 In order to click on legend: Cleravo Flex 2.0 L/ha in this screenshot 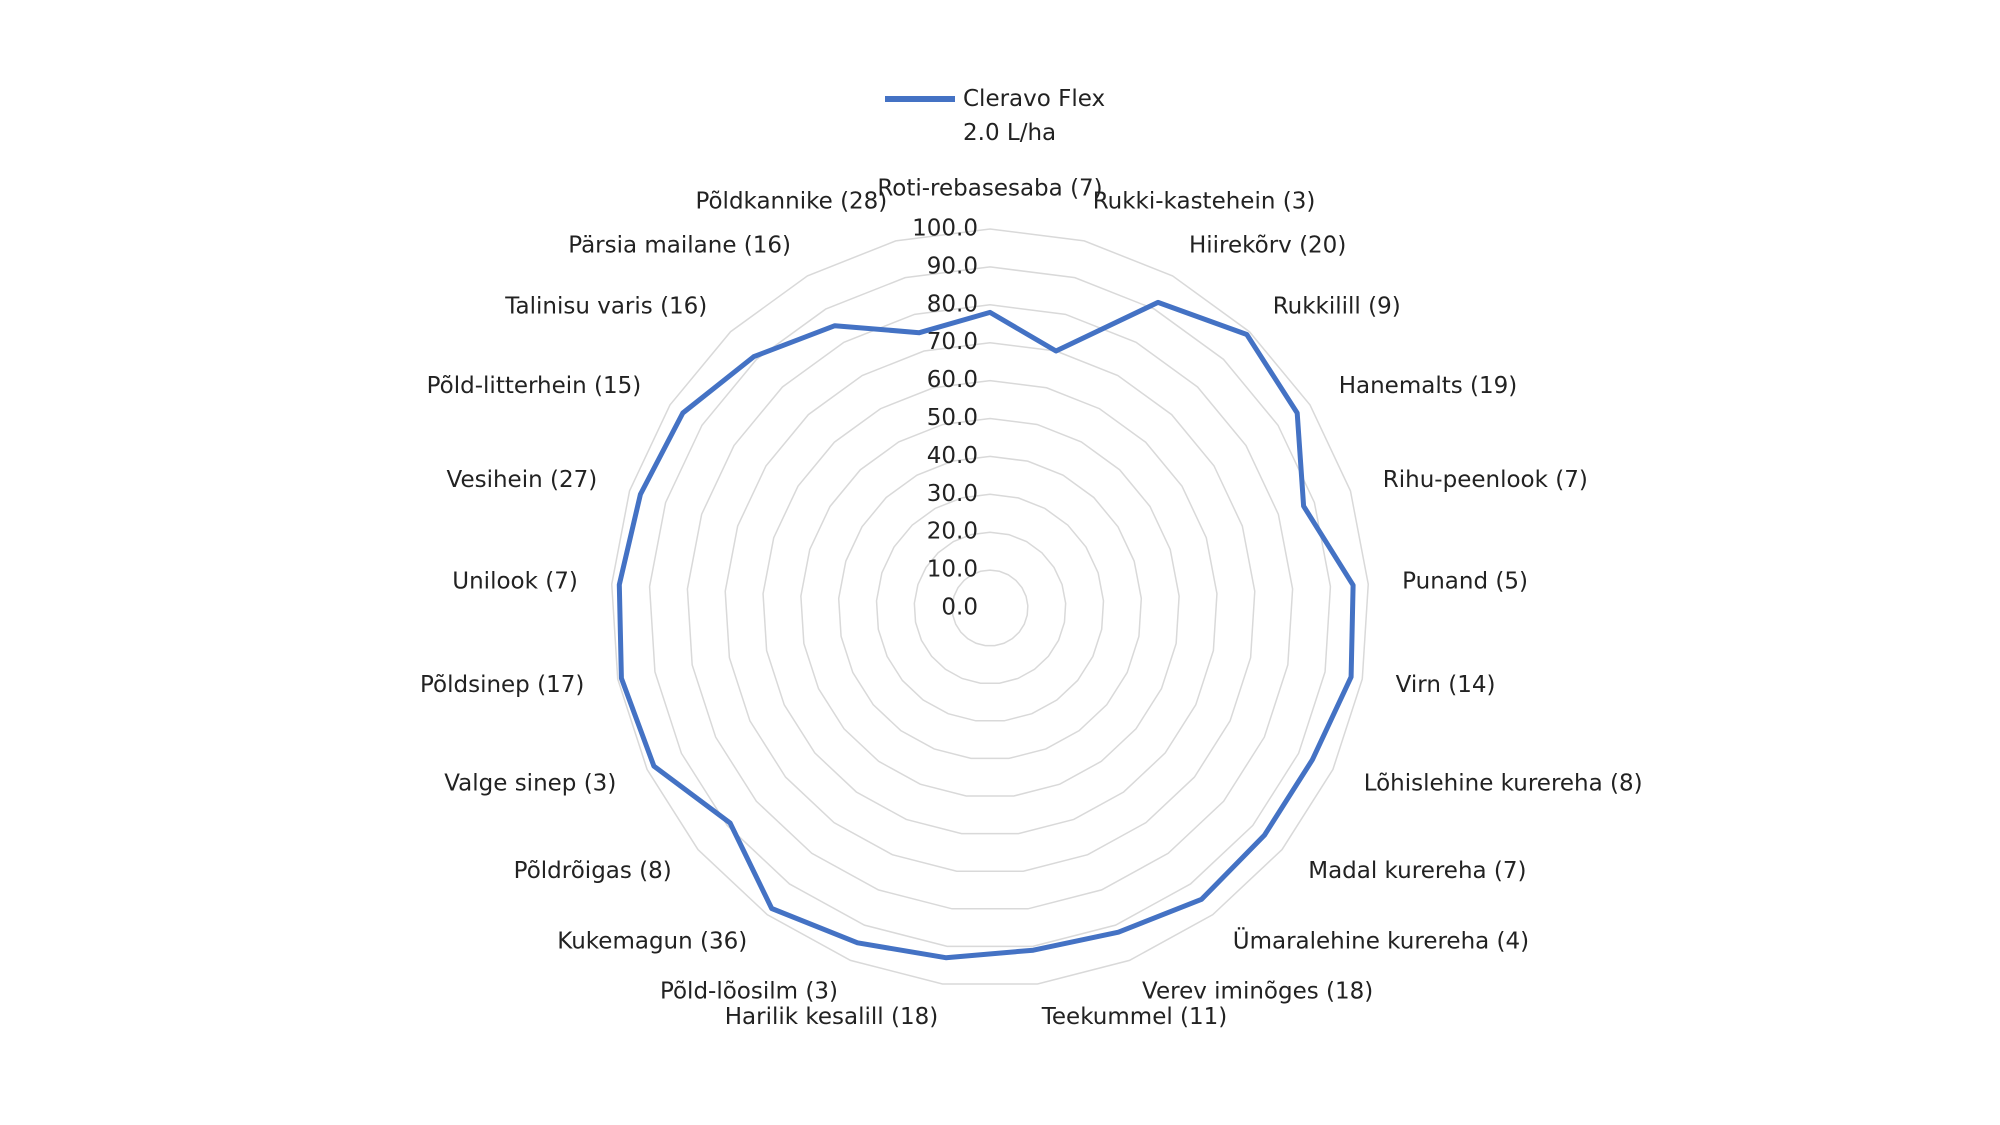, I will do `click(995, 116)`.